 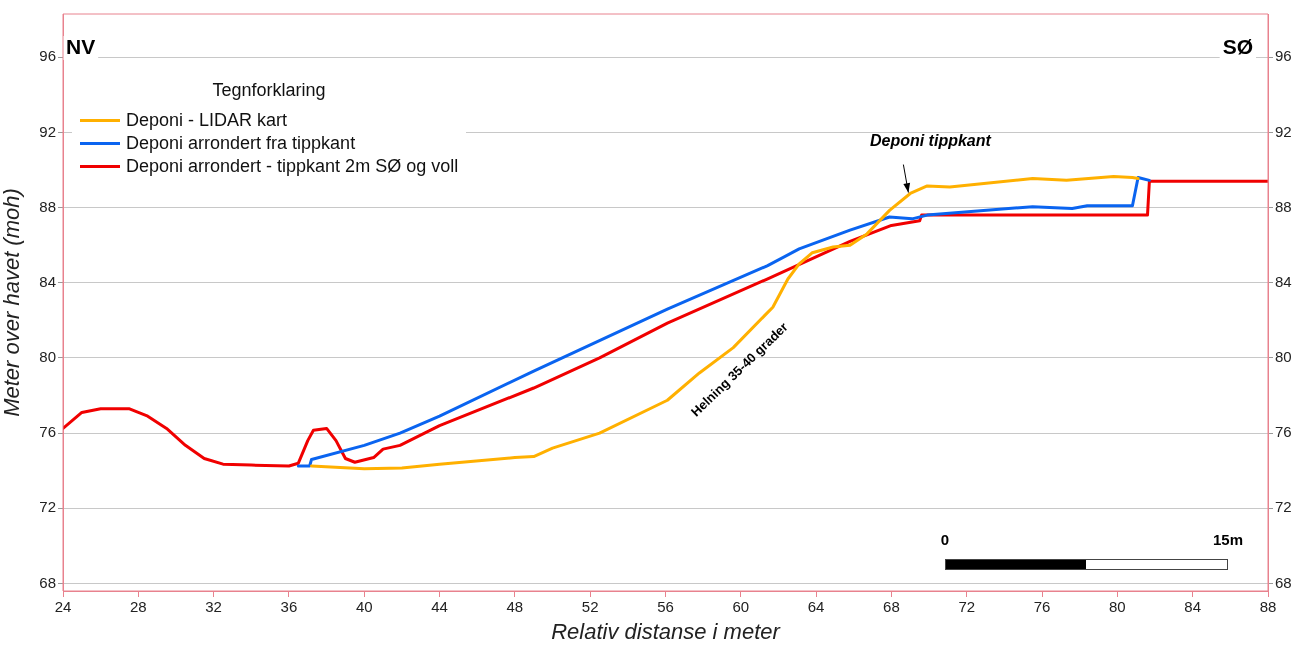 What do you see at coordinates (1117, 607) in the screenshot?
I see `x-tick-label: 80` at bounding box center [1117, 607].